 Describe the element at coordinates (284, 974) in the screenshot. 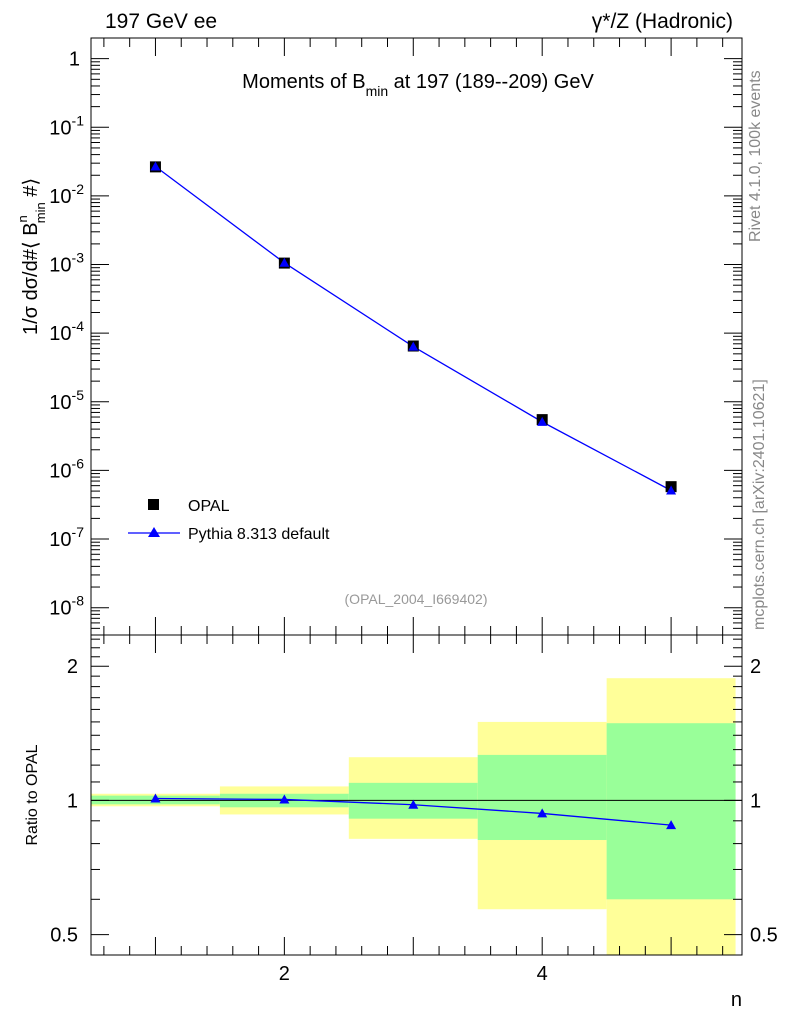

I see `x-tick-label: 2` at that location.